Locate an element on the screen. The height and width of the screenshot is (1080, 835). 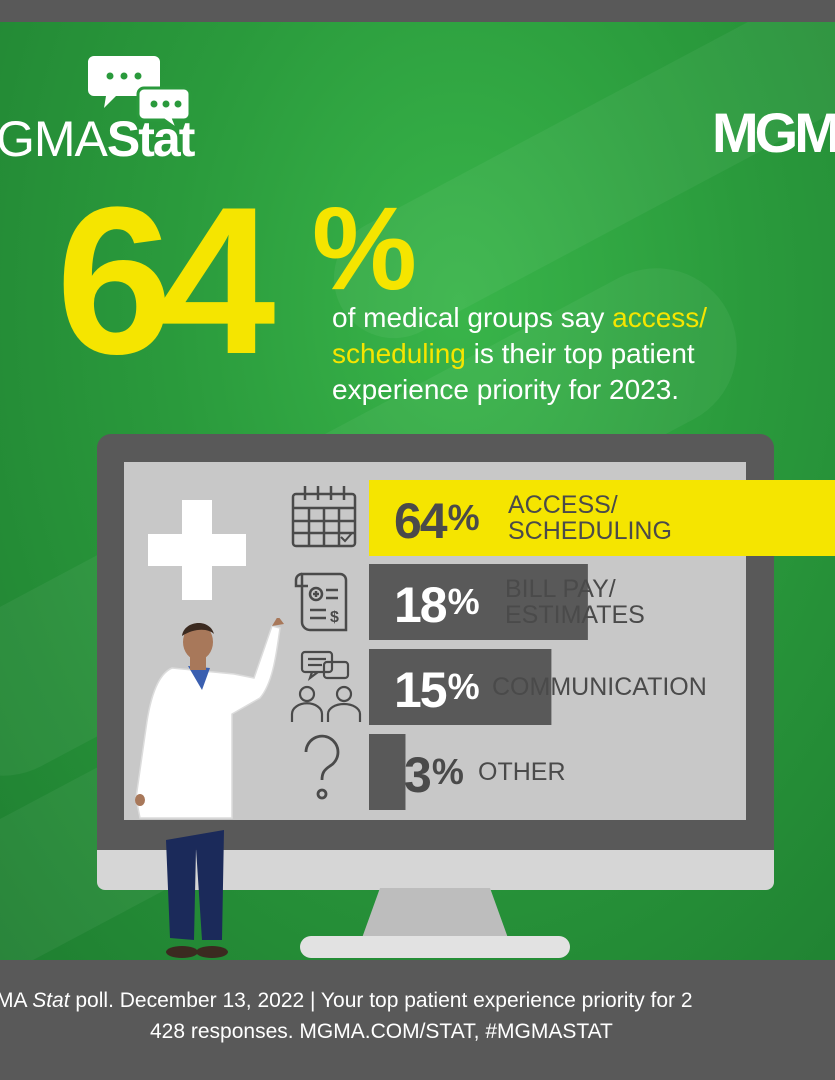
bar-category-label: BILL PAY/ ESTIMATES is located at coordinates (575, 602).